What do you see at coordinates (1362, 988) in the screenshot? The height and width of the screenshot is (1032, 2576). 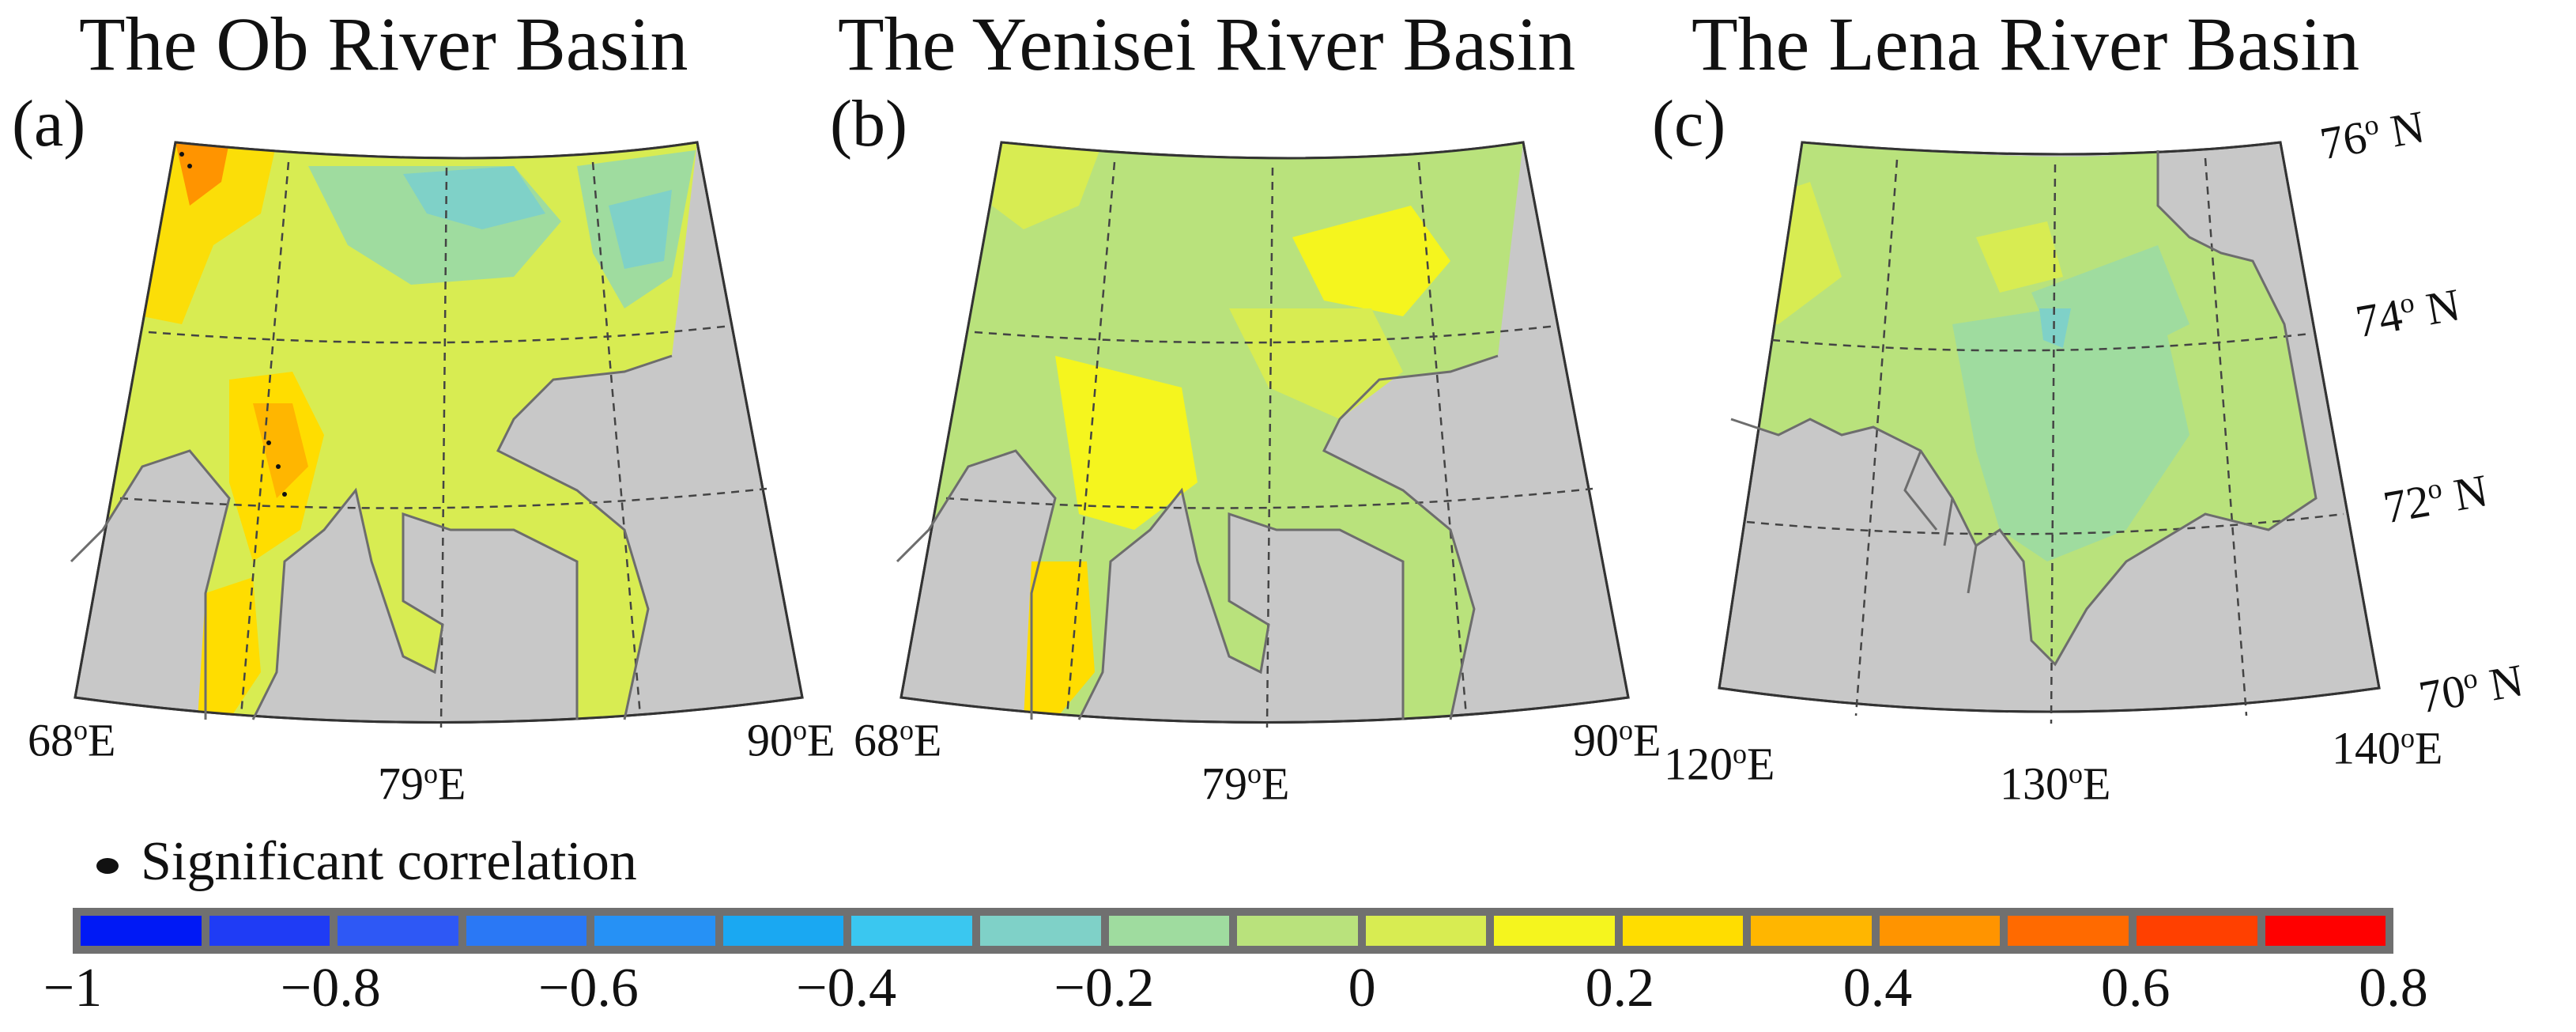 I see `colorbar-tick-label: 0` at bounding box center [1362, 988].